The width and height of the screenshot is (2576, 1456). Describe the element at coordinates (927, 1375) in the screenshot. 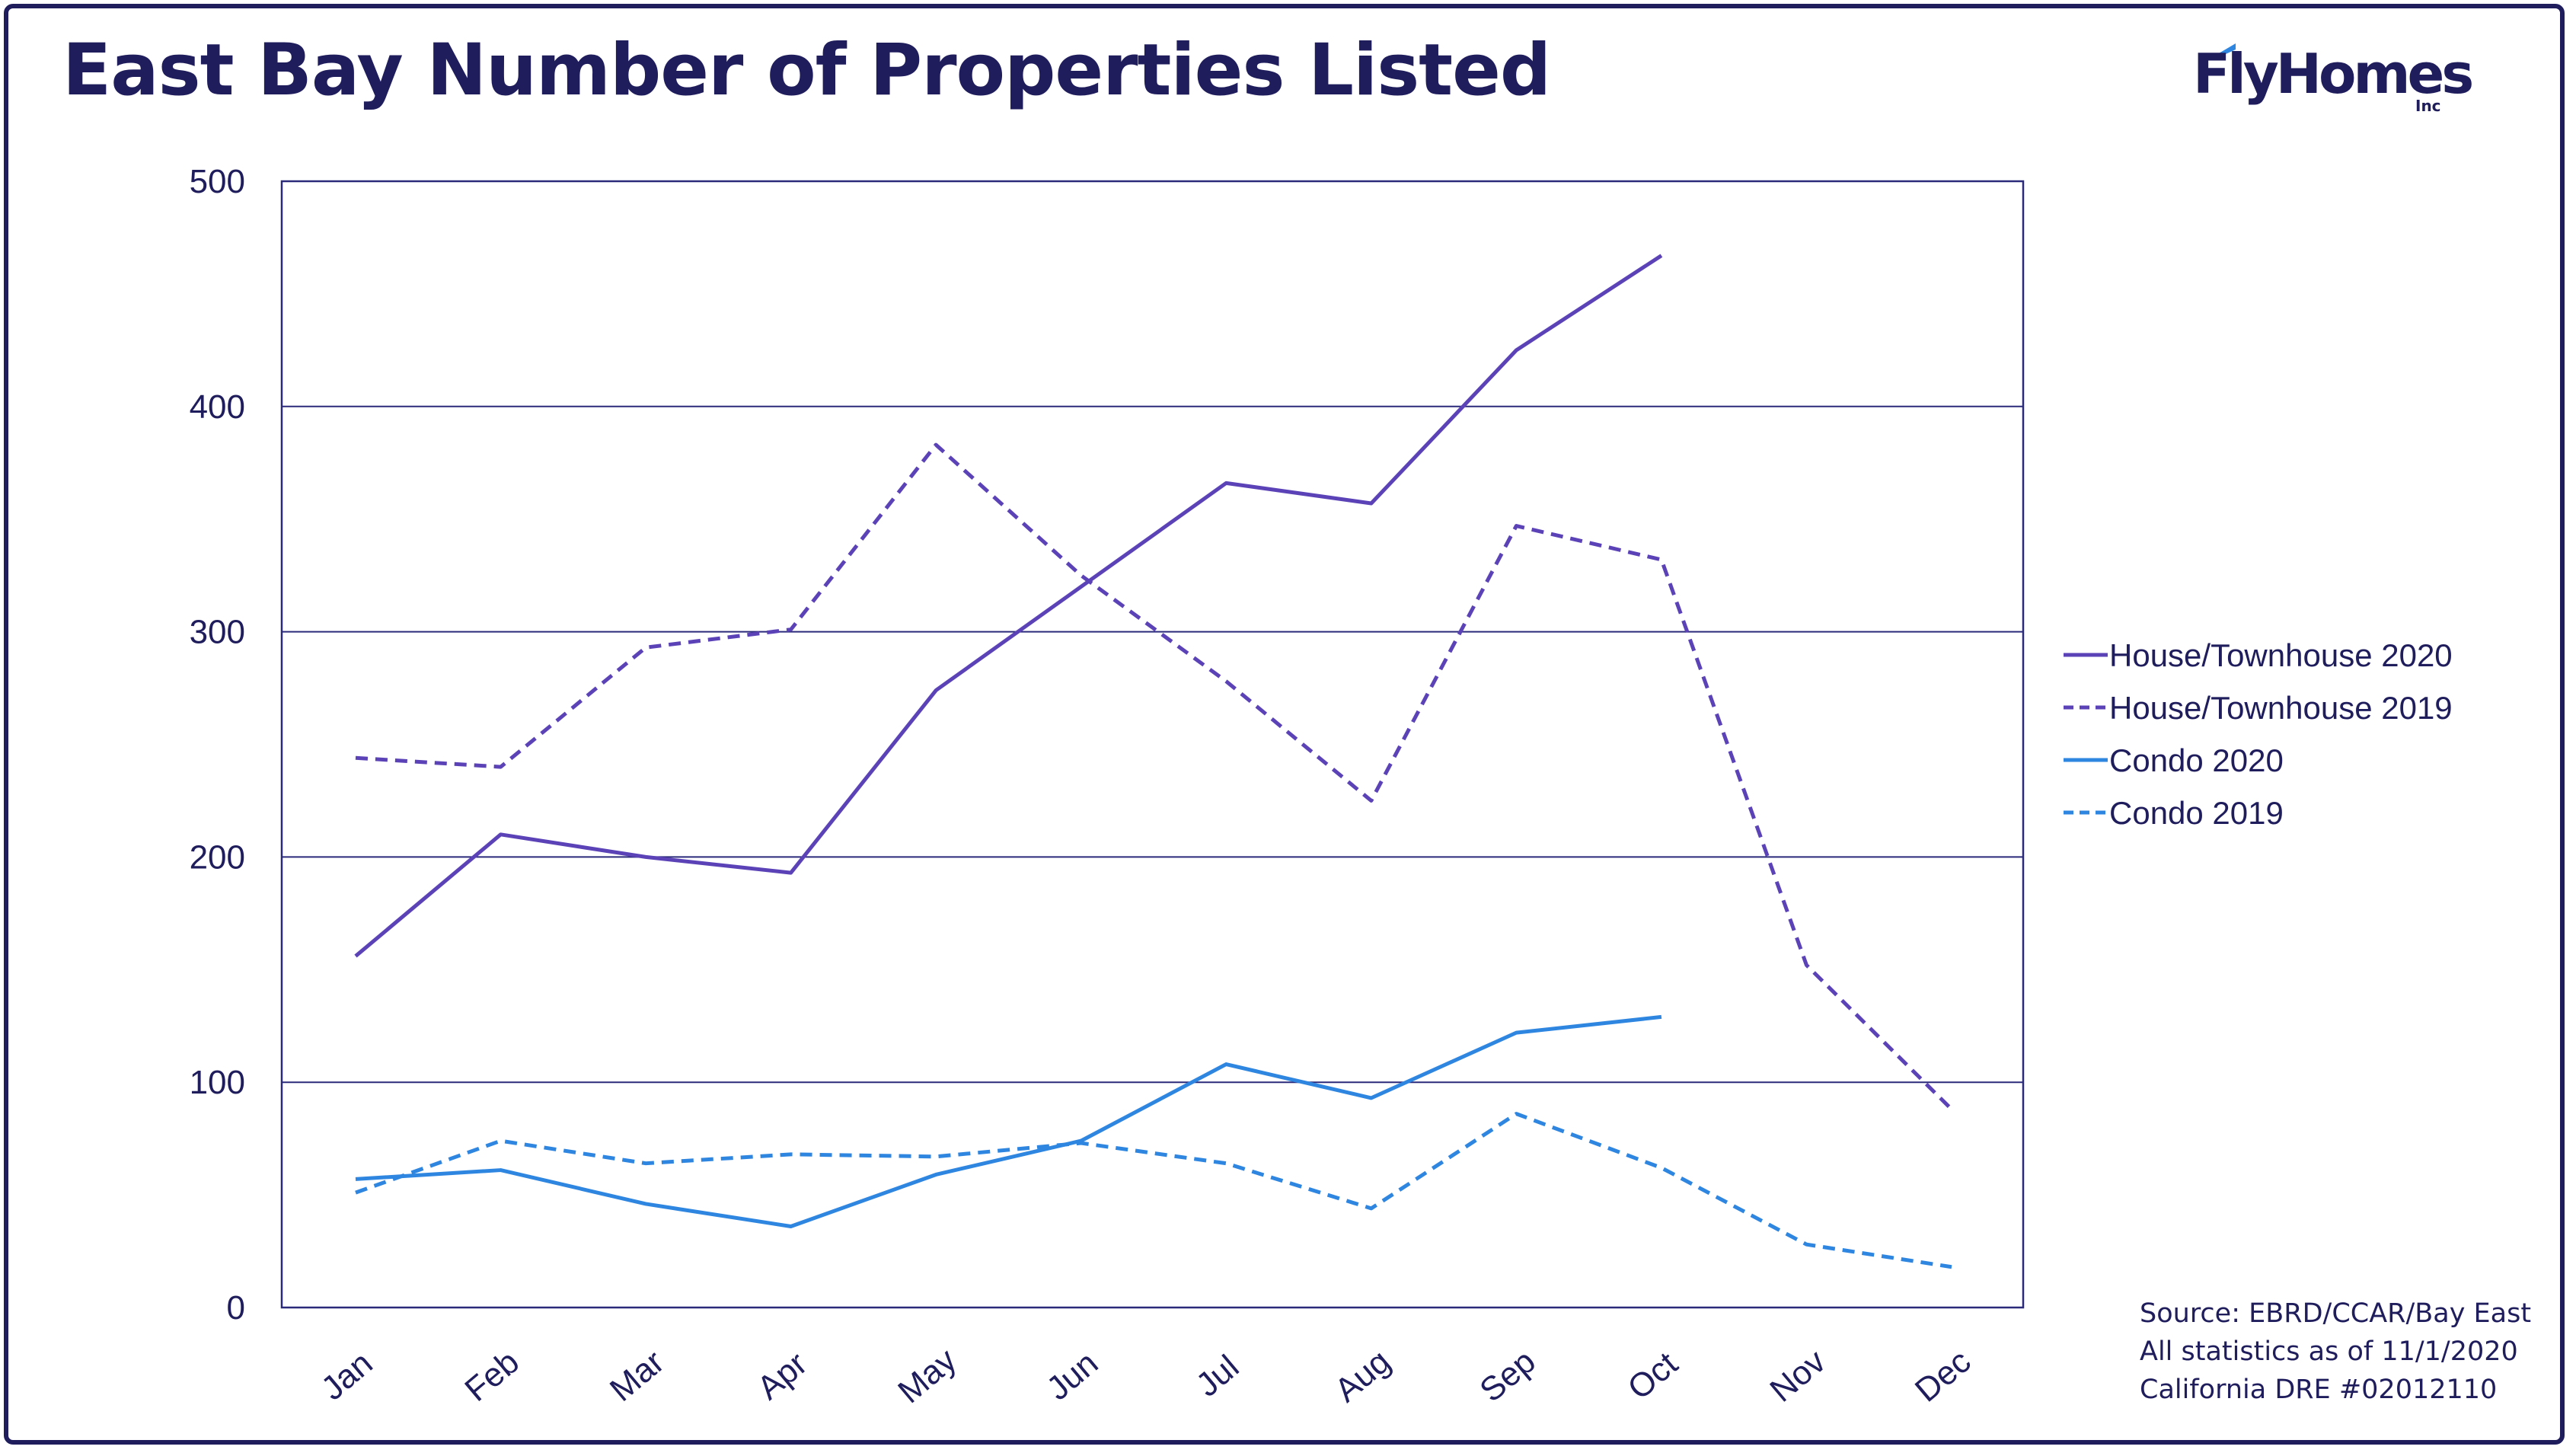

I see `x-tick-label: May` at that location.